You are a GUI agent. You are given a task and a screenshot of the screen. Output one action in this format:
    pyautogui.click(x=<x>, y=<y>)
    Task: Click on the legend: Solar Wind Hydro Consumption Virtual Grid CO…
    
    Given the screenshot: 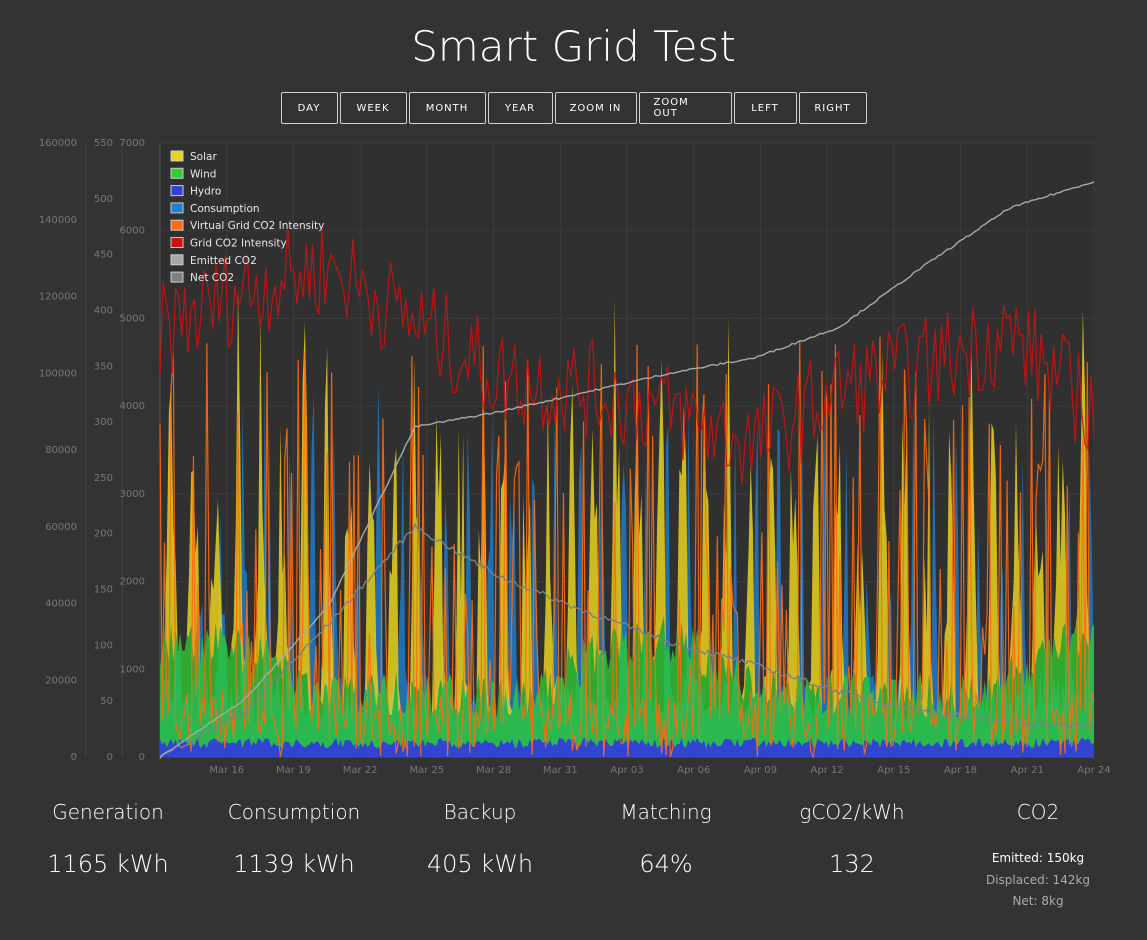 What is the action you would take?
    pyautogui.click(x=247, y=217)
    